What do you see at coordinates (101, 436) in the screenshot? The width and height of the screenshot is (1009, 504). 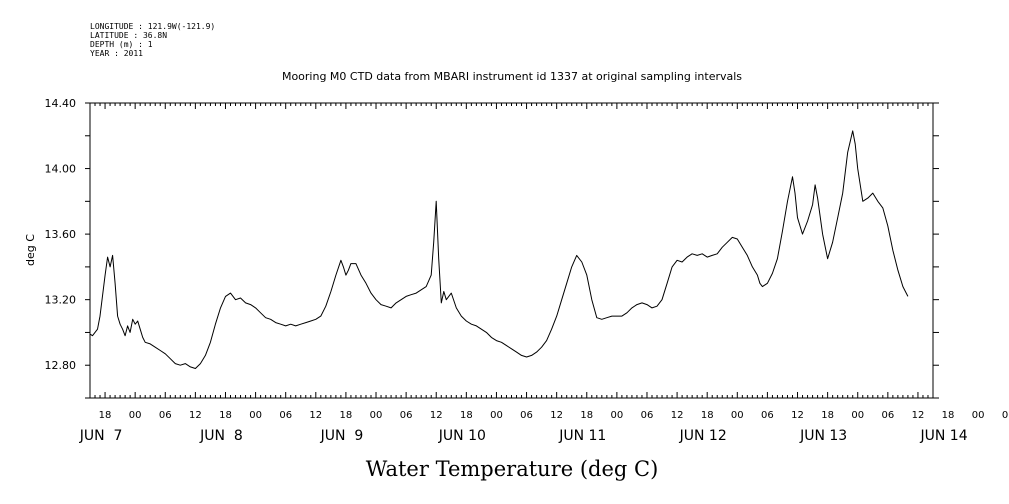 I see `x-day-label: JUN 7` at bounding box center [101, 436].